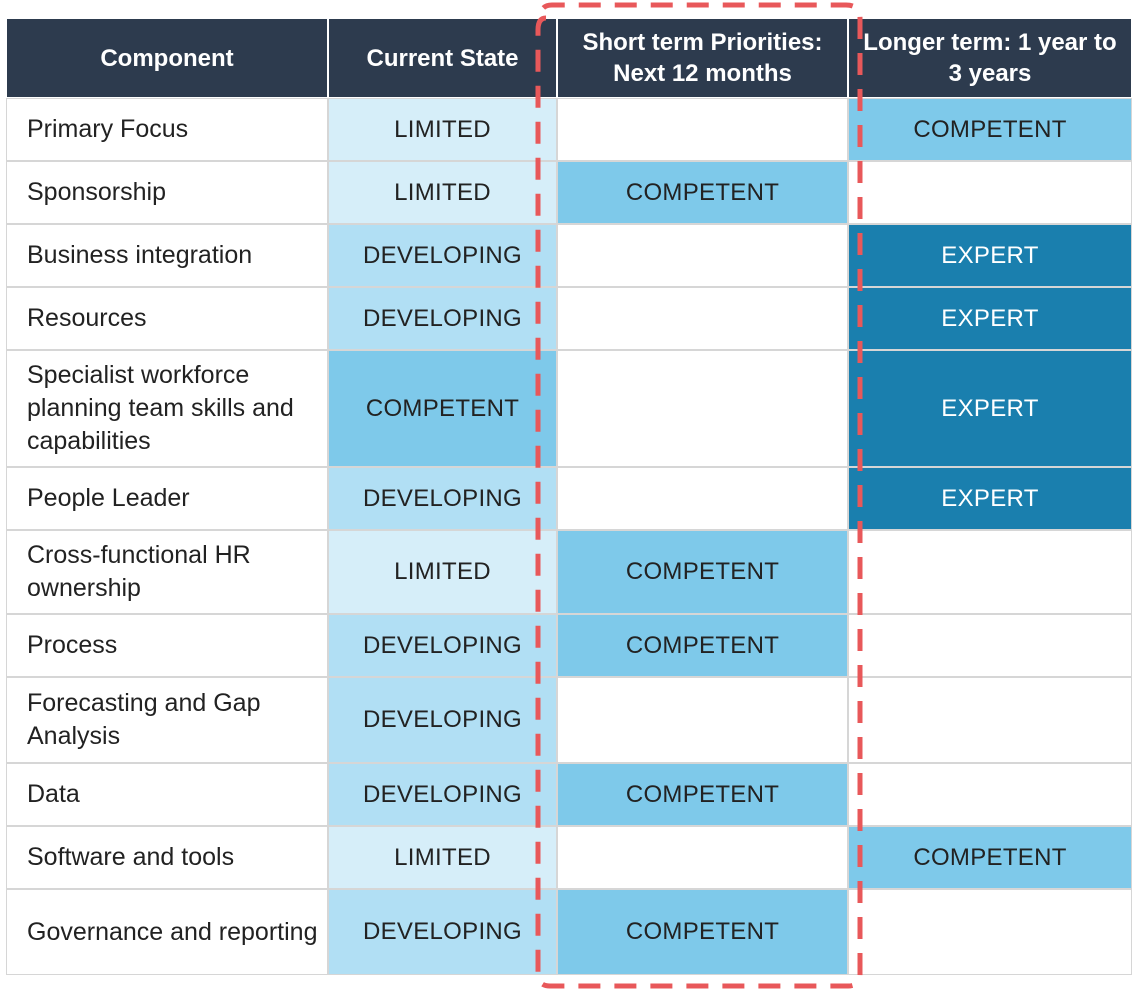 The image size is (1141, 999). What do you see at coordinates (167, 192) in the screenshot?
I see `component-label: Sponsorship` at bounding box center [167, 192].